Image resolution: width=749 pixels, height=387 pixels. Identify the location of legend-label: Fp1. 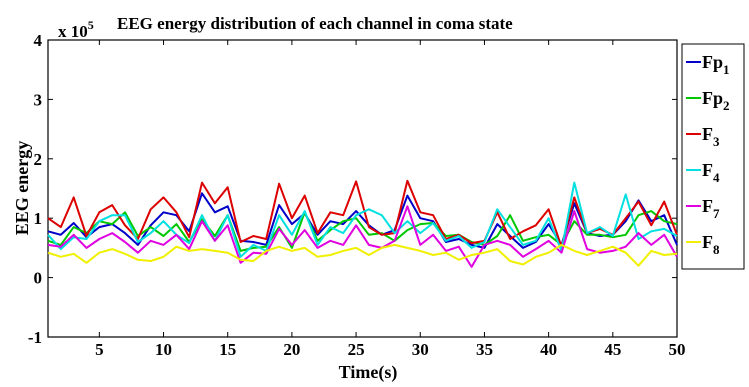
(716, 64).